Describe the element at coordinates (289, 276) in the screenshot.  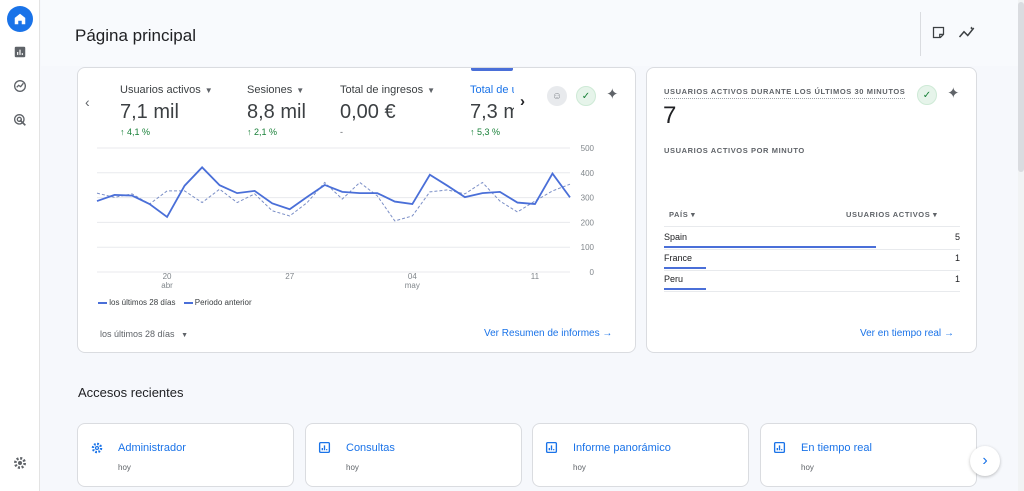
I see `x-tick-label: 27` at that location.